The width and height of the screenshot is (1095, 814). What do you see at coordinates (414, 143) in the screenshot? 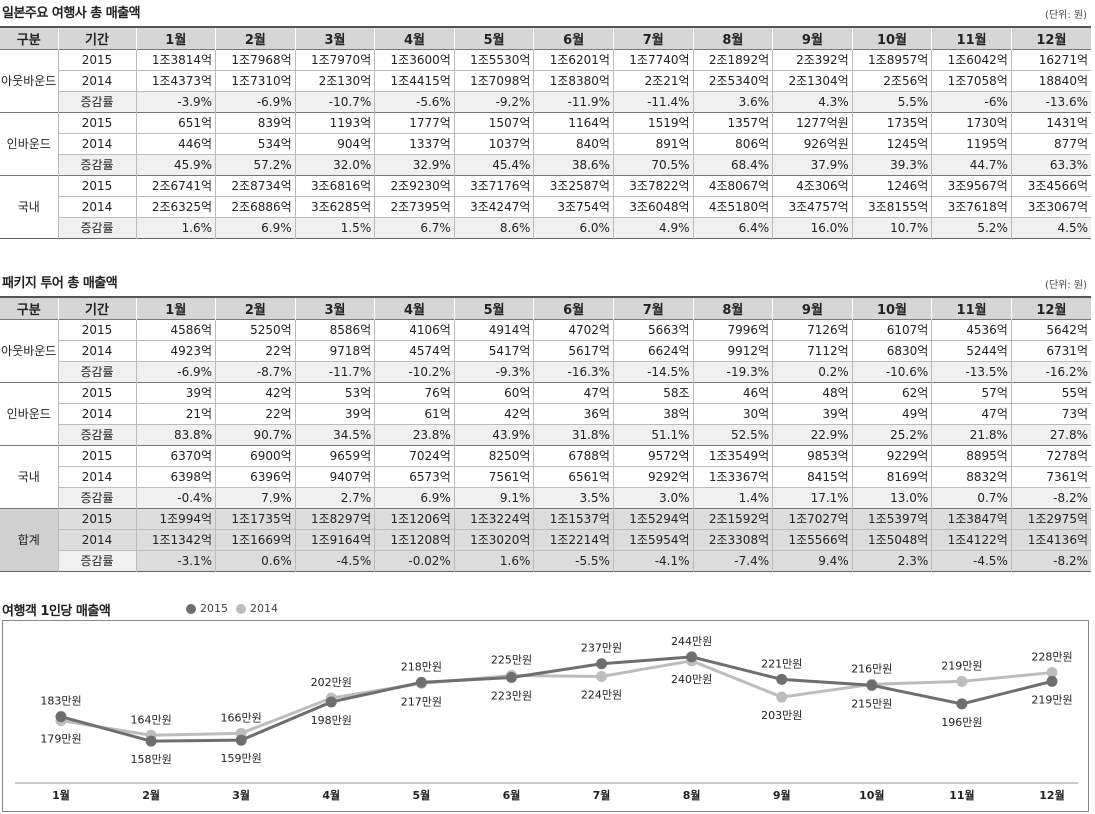
I see `table-cell: 1337억` at bounding box center [414, 143].